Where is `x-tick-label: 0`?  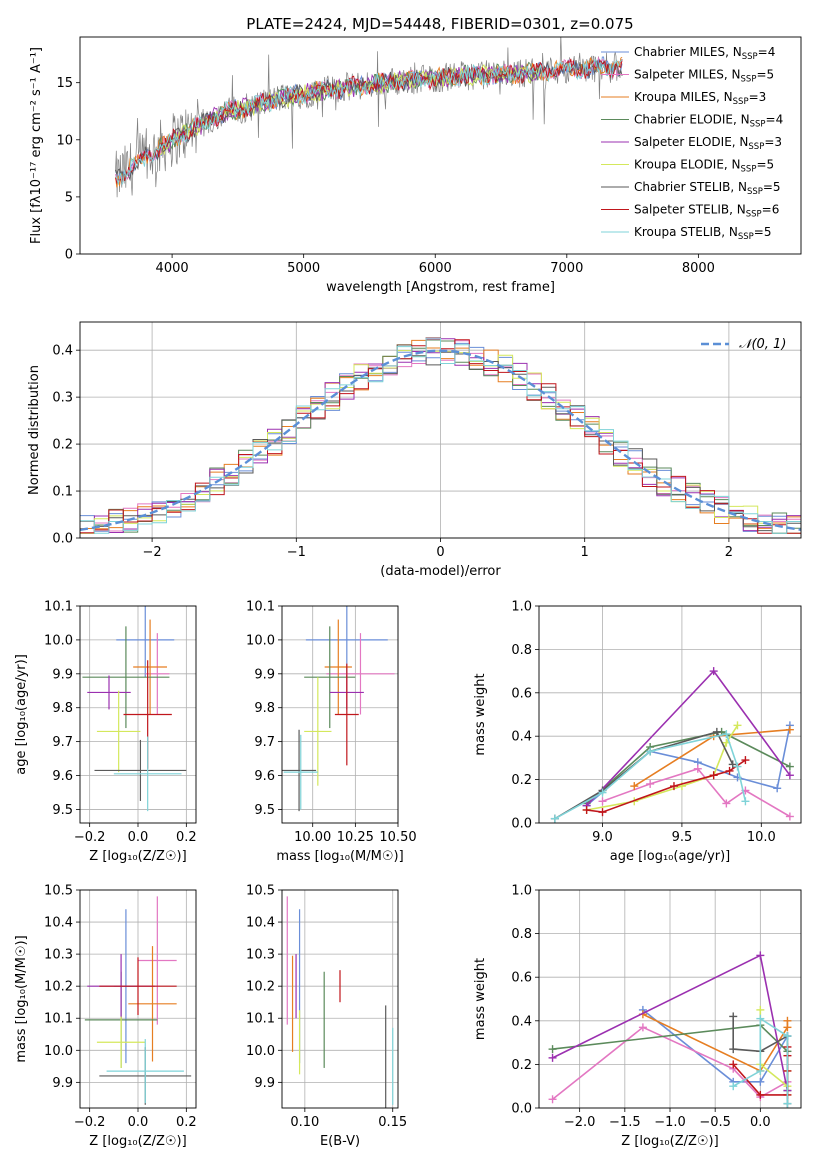 x-tick-label: 0 is located at coordinates (440, 552).